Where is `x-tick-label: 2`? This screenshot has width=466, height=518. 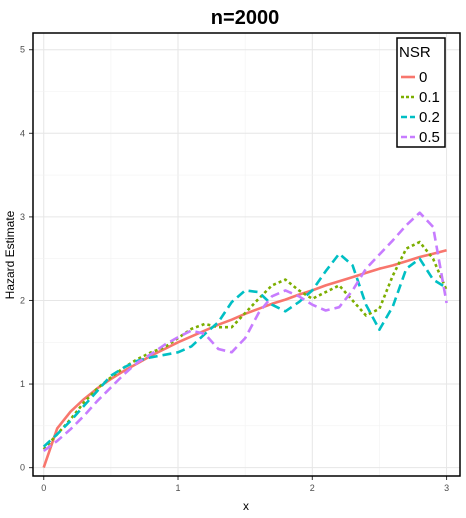 x-tick-label: 2 is located at coordinates (312, 488).